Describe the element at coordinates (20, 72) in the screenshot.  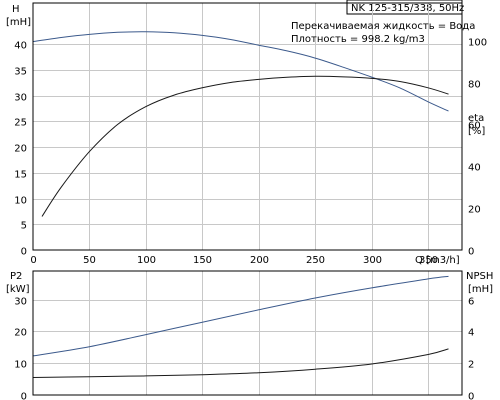
I see `top-left-tick-label: 35` at that location.